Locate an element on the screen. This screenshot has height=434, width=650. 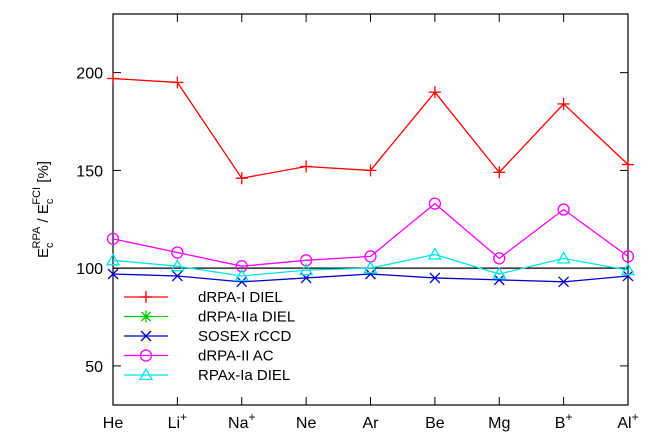
y-axis-label: EcRPA / EcFCI [%] is located at coordinates (43, 209).